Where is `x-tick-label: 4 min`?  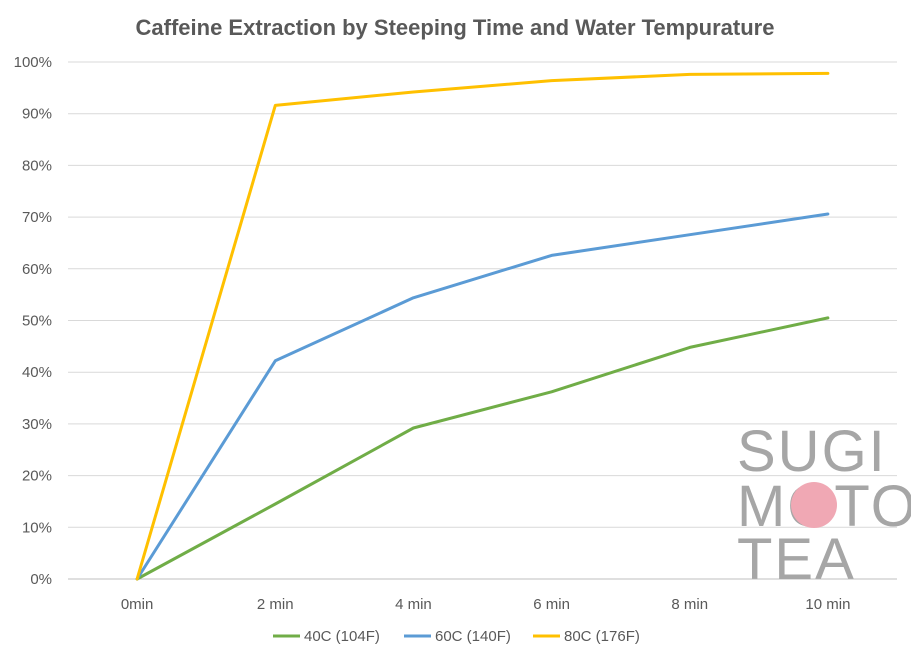 x-tick-label: 4 min is located at coordinates (413, 604).